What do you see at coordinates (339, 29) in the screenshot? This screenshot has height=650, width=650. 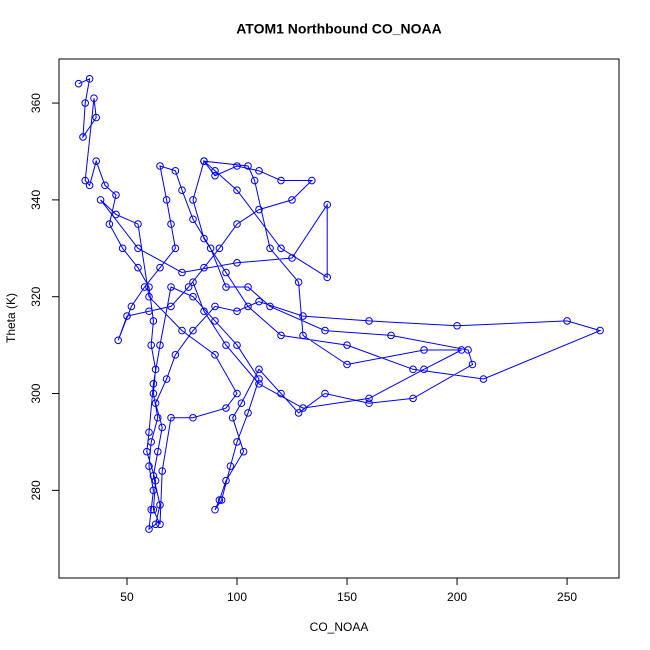 I see `chart-title: ATOM1 Northbound CO_NOAA` at bounding box center [339, 29].